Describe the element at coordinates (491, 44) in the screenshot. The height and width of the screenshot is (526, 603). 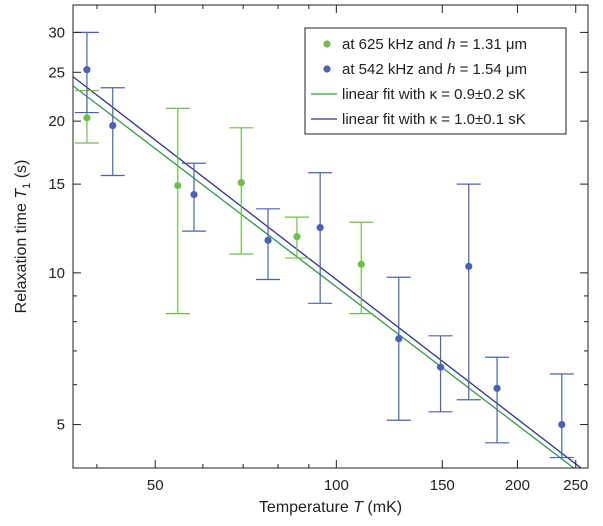
I see `legend-label-suffix: = 1.31 μm` at that location.